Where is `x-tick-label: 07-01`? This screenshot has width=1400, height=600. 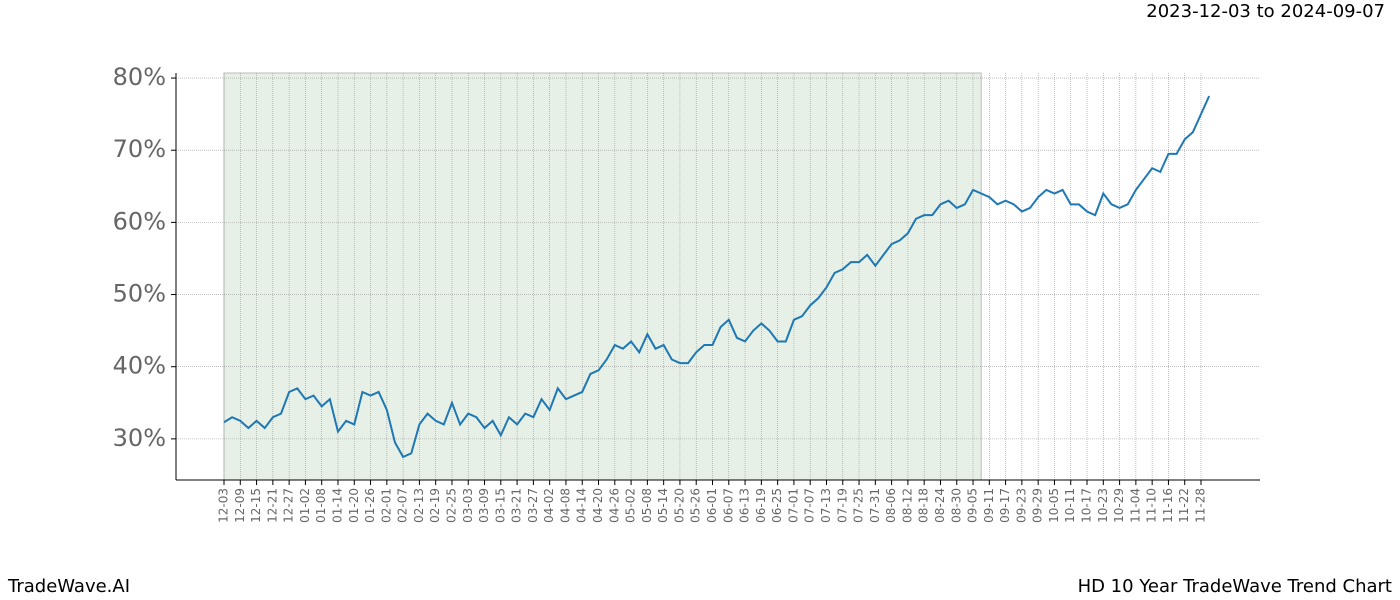
x-tick-label: 07-01 is located at coordinates (793, 505).